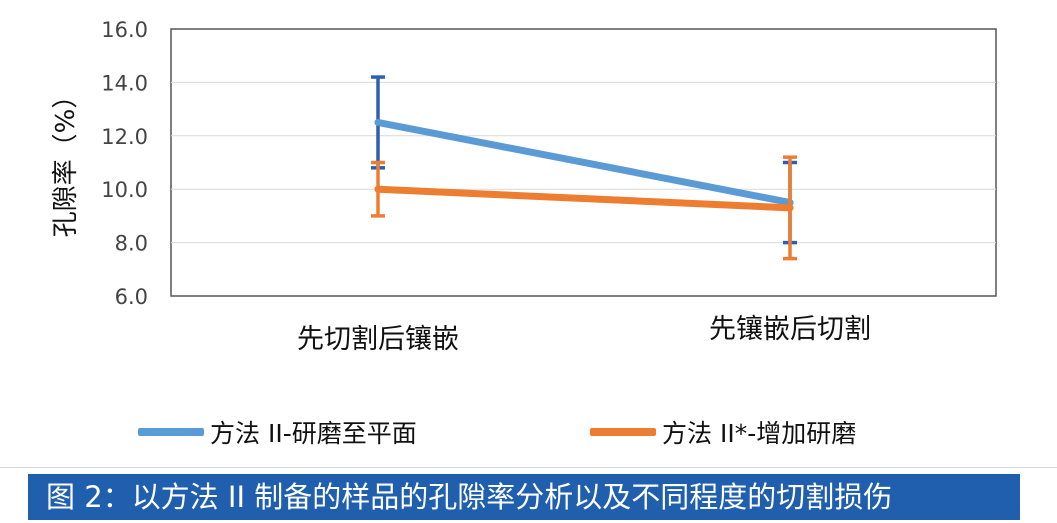 The height and width of the screenshot is (523, 1057). What do you see at coordinates (124, 30) in the screenshot?
I see `y-tick-label: 16.0` at bounding box center [124, 30].